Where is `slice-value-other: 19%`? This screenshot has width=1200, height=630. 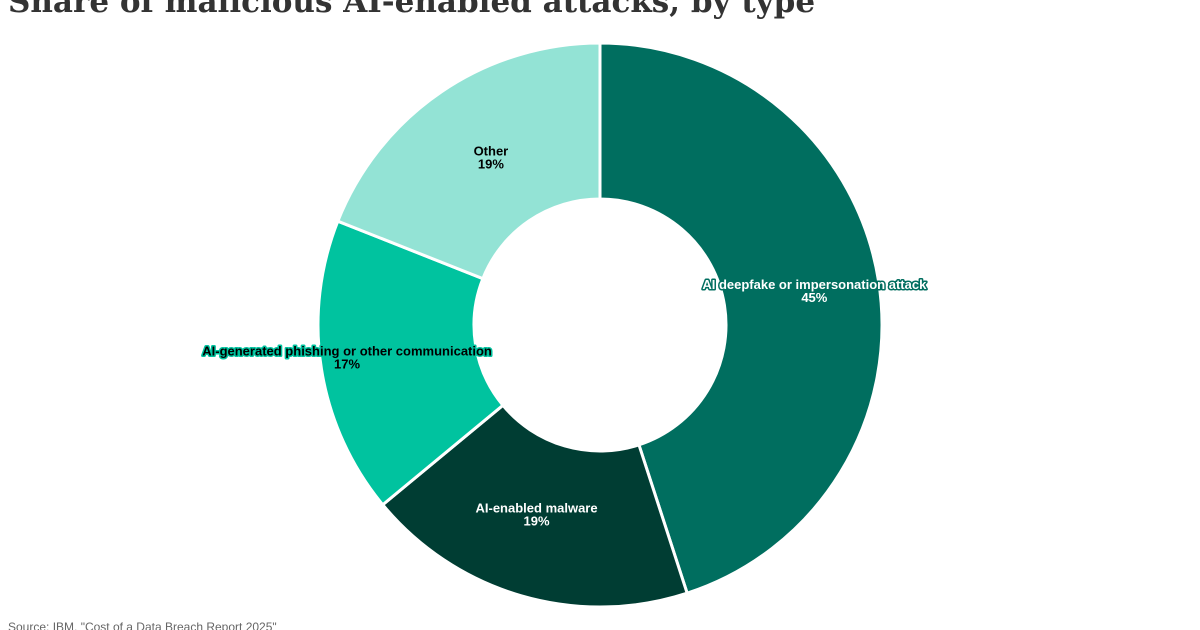
slice-value-other: 19% is located at coordinates (491, 163).